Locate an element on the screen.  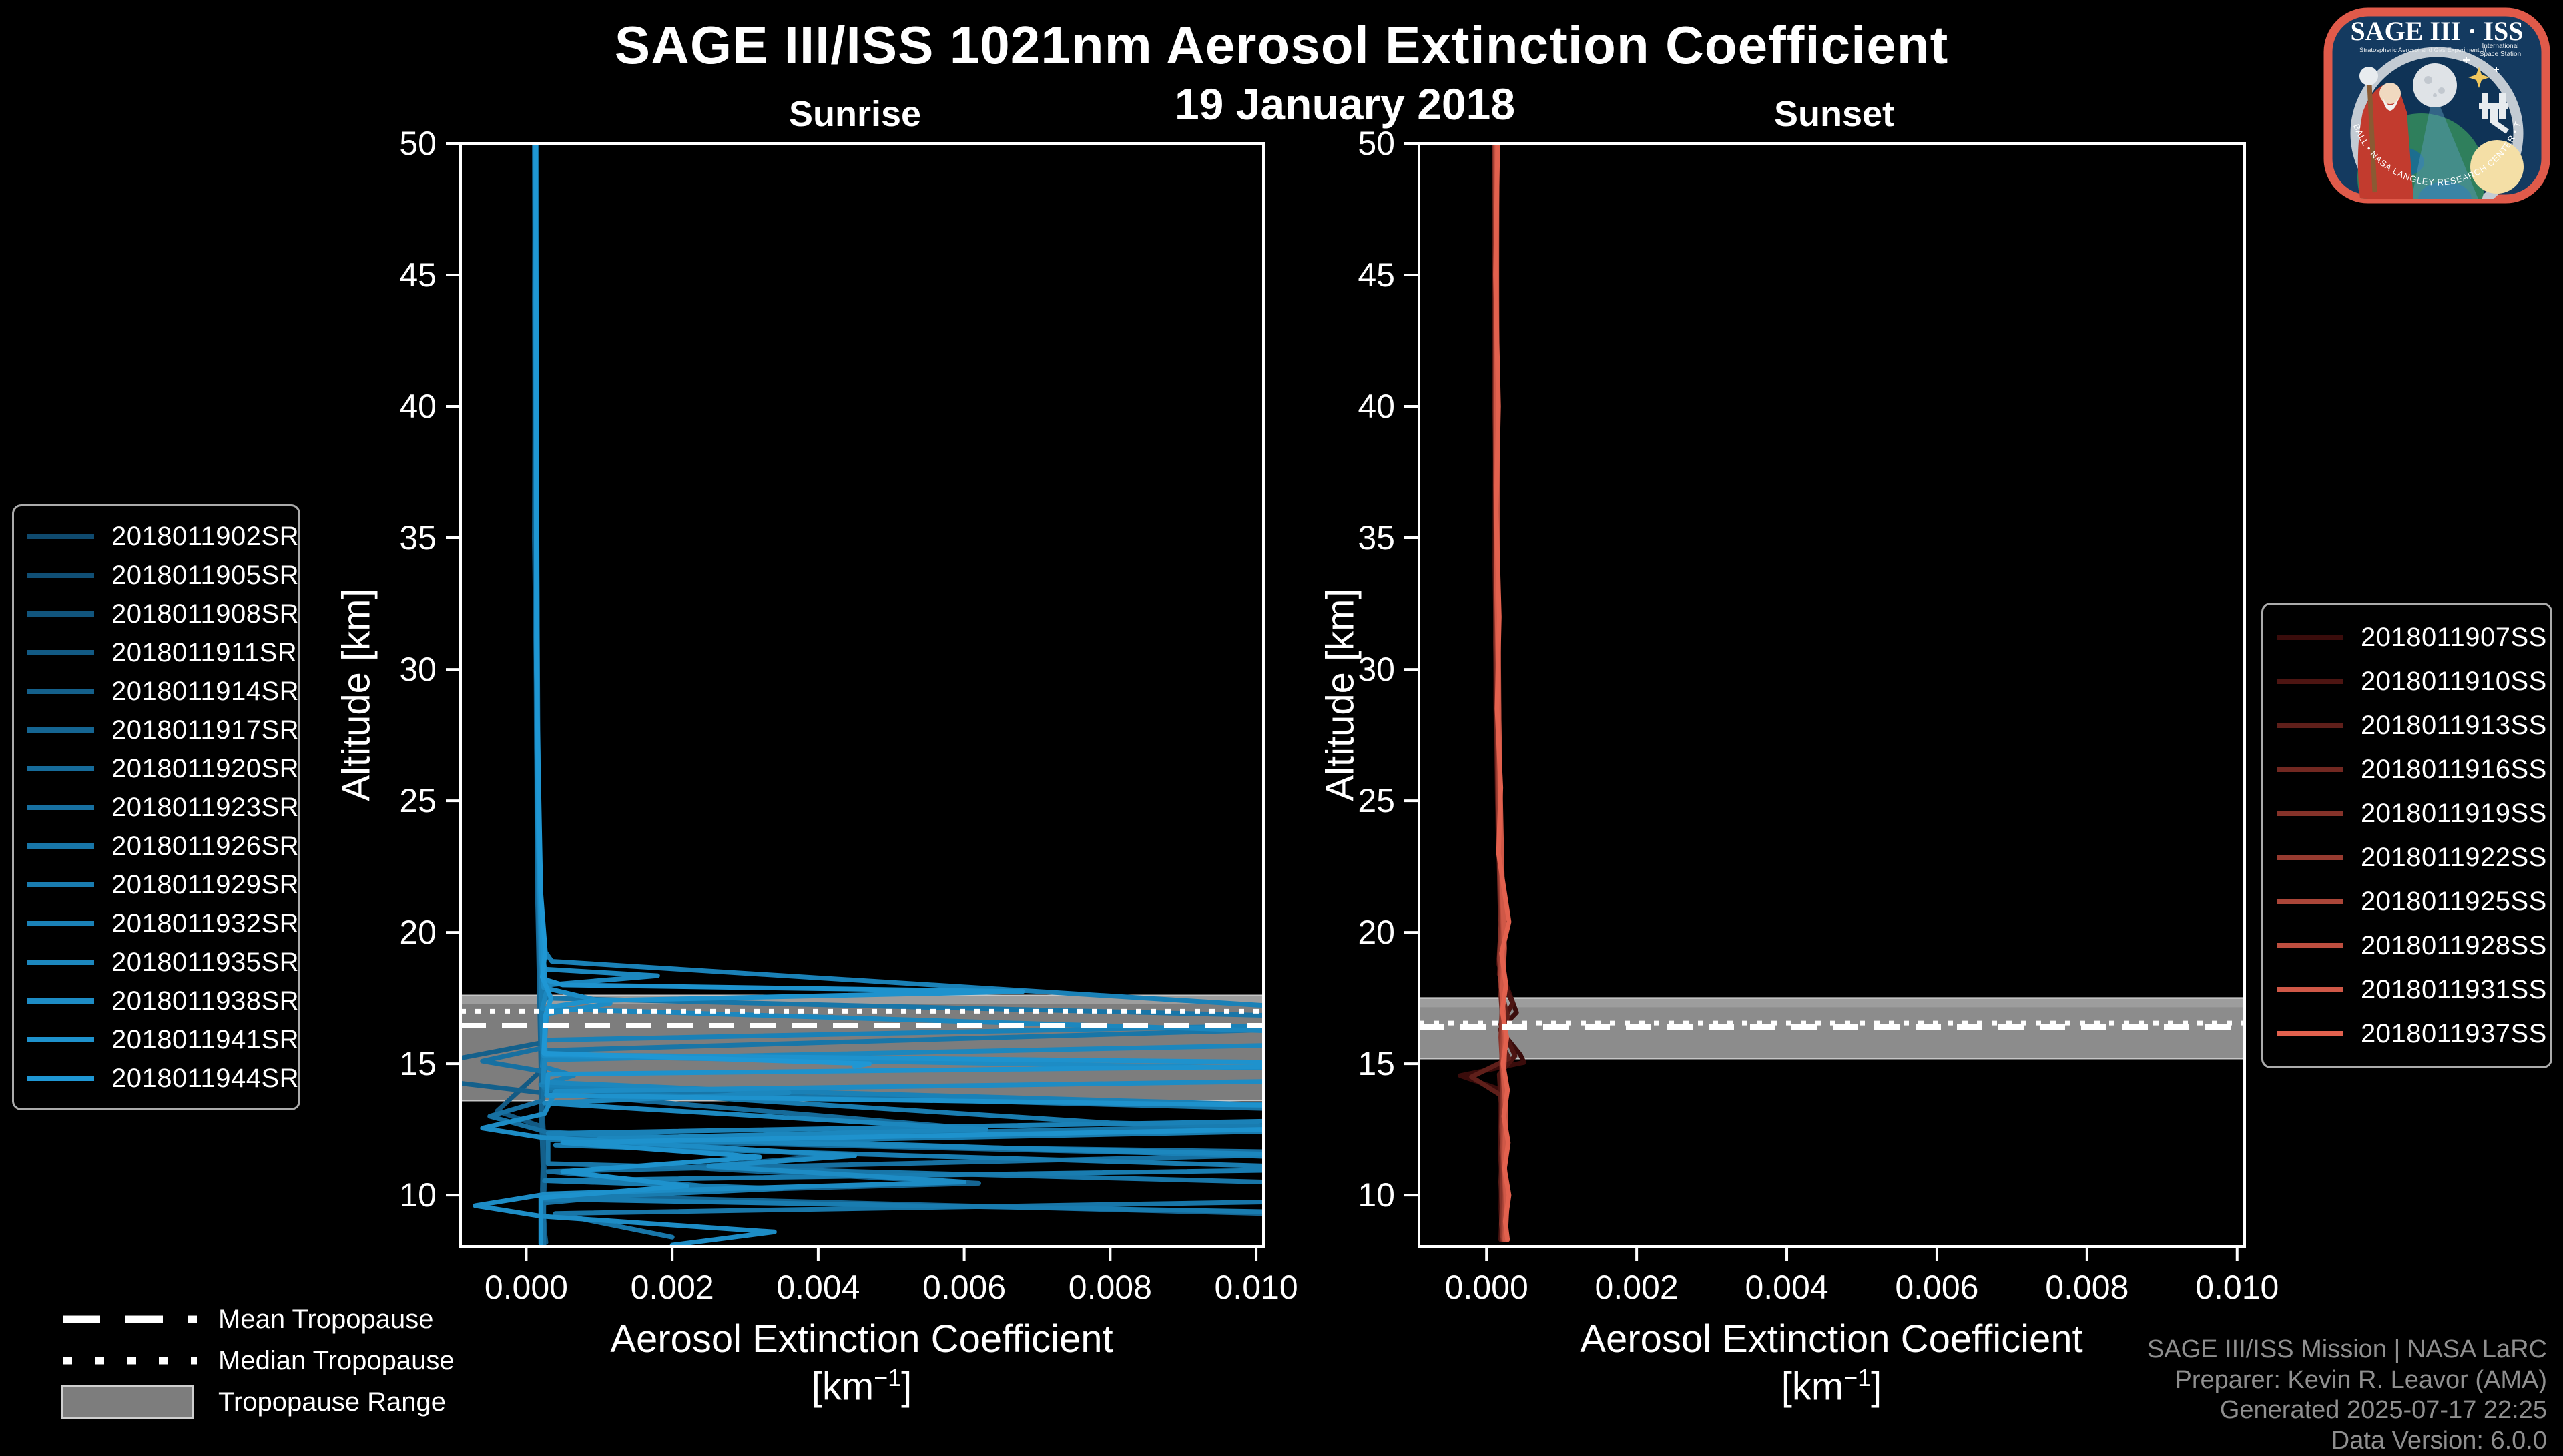
legend-item-2018011905SR: 2018011905SR is located at coordinates (163, 575).